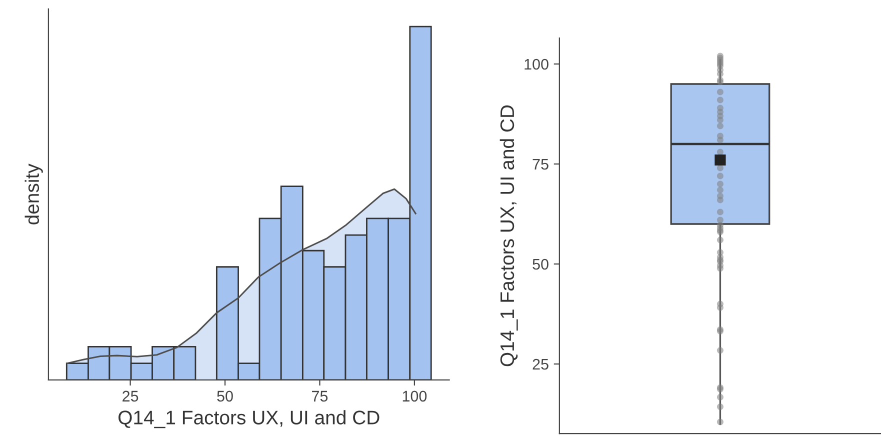  What do you see at coordinates (536, 64) in the screenshot?
I see `y-tick-label: 100` at bounding box center [536, 64].